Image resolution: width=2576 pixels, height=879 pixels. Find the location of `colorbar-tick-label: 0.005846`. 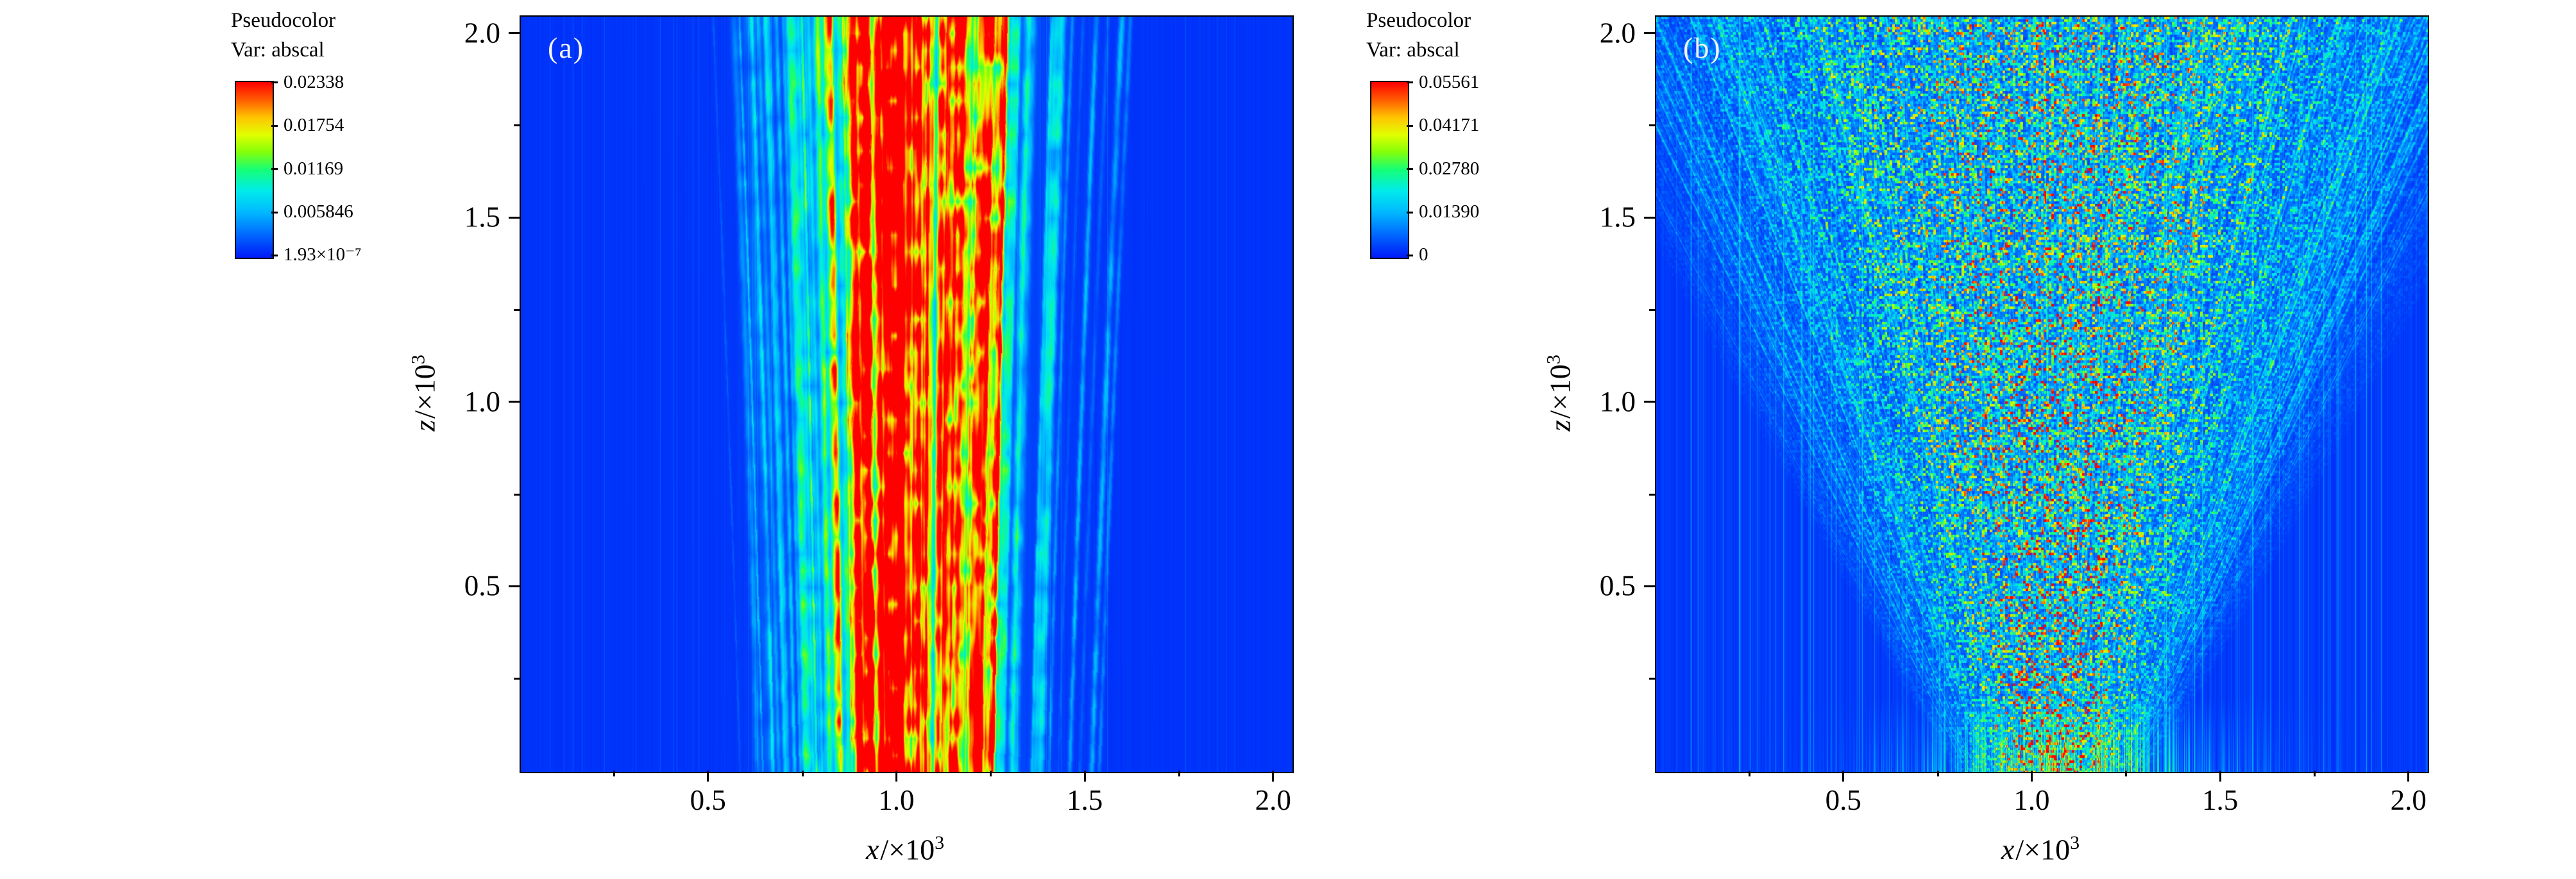

colorbar-tick-label: 0.005846 is located at coordinates (318, 211).